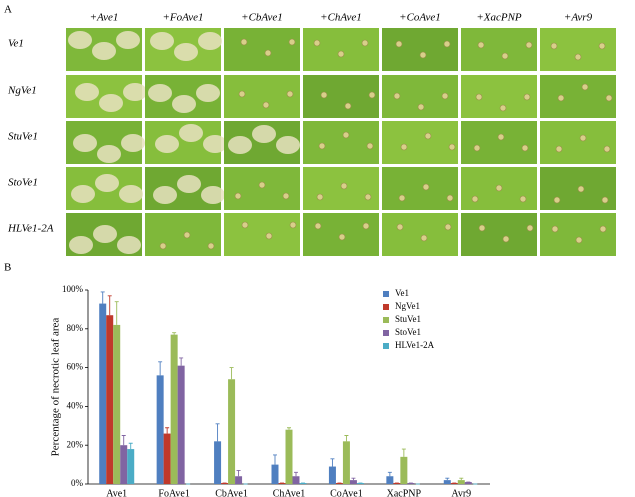  I want to click on x-tick-label: Avr9, so click(461, 492).